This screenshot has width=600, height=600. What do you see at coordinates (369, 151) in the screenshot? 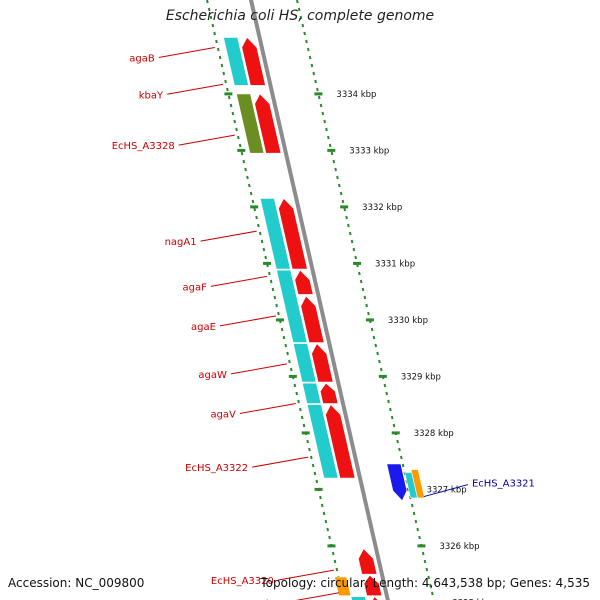
I see `scale-tick-label: 3333 kbp` at bounding box center [369, 151].